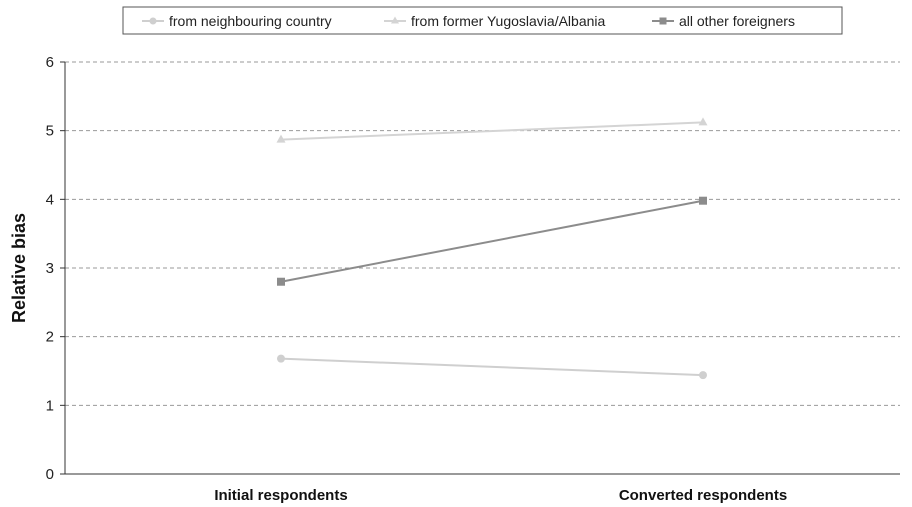 Image resolution: width=912 pixels, height=507 pixels. What do you see at coordinates (55, 268) in the screenshot?
I see `y-tick-labels: 0 1 2 3 4 5 6` at bounding box center [55, 268].